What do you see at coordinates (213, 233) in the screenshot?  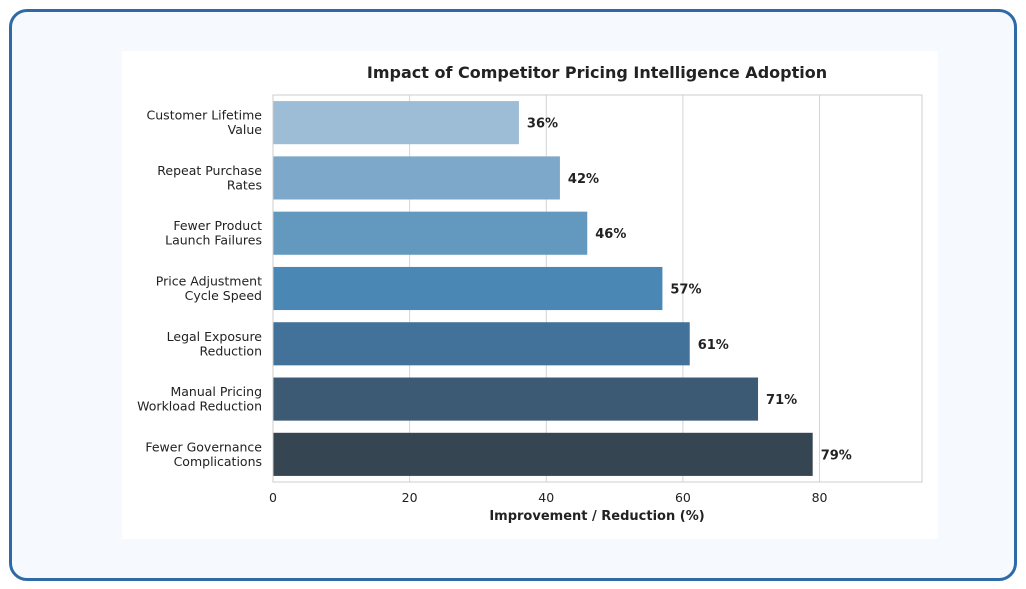 I see `category-label: Fewer Product Launch Failures` at bounding box center [213, 233].